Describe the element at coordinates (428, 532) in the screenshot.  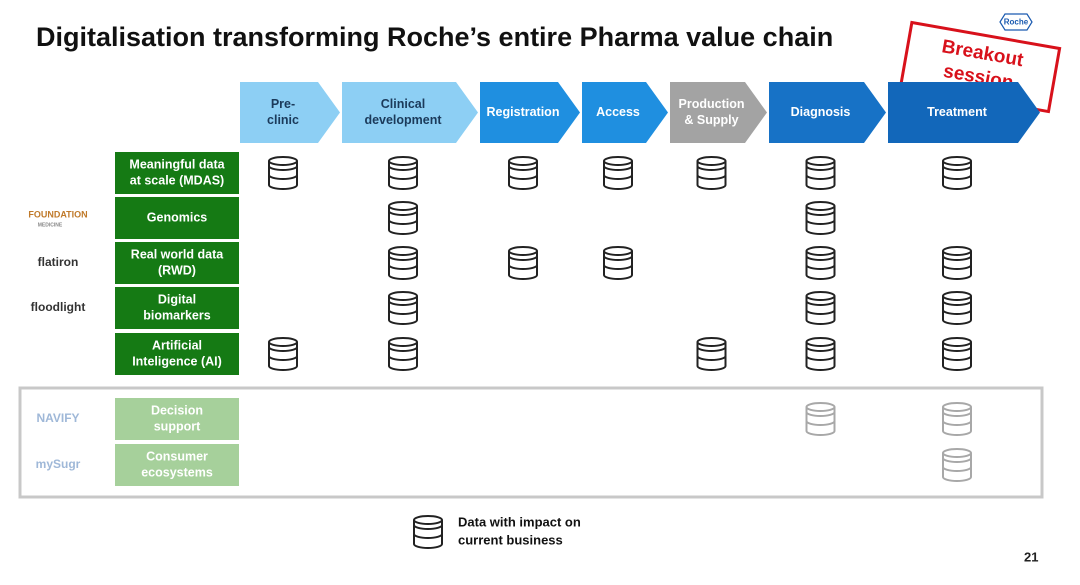
I see `legend-icon` at that location.